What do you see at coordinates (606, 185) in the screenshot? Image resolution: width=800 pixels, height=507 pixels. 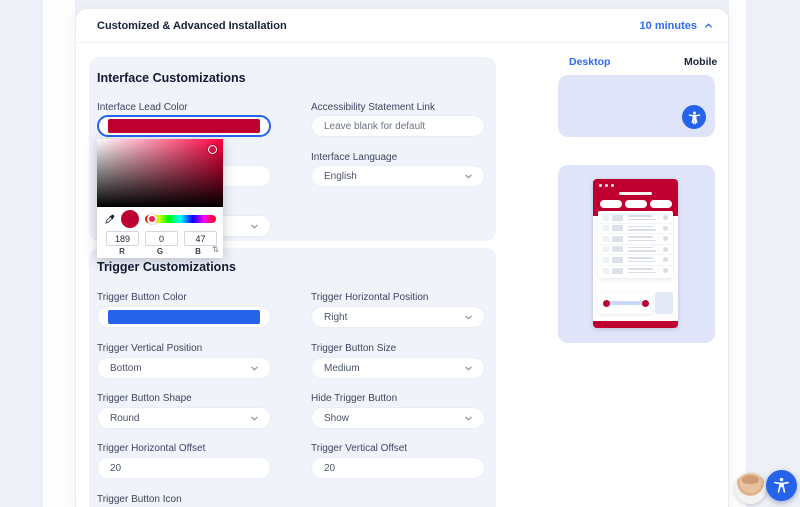 I see `mockup-window-dots` at bounding box center [606, 185].